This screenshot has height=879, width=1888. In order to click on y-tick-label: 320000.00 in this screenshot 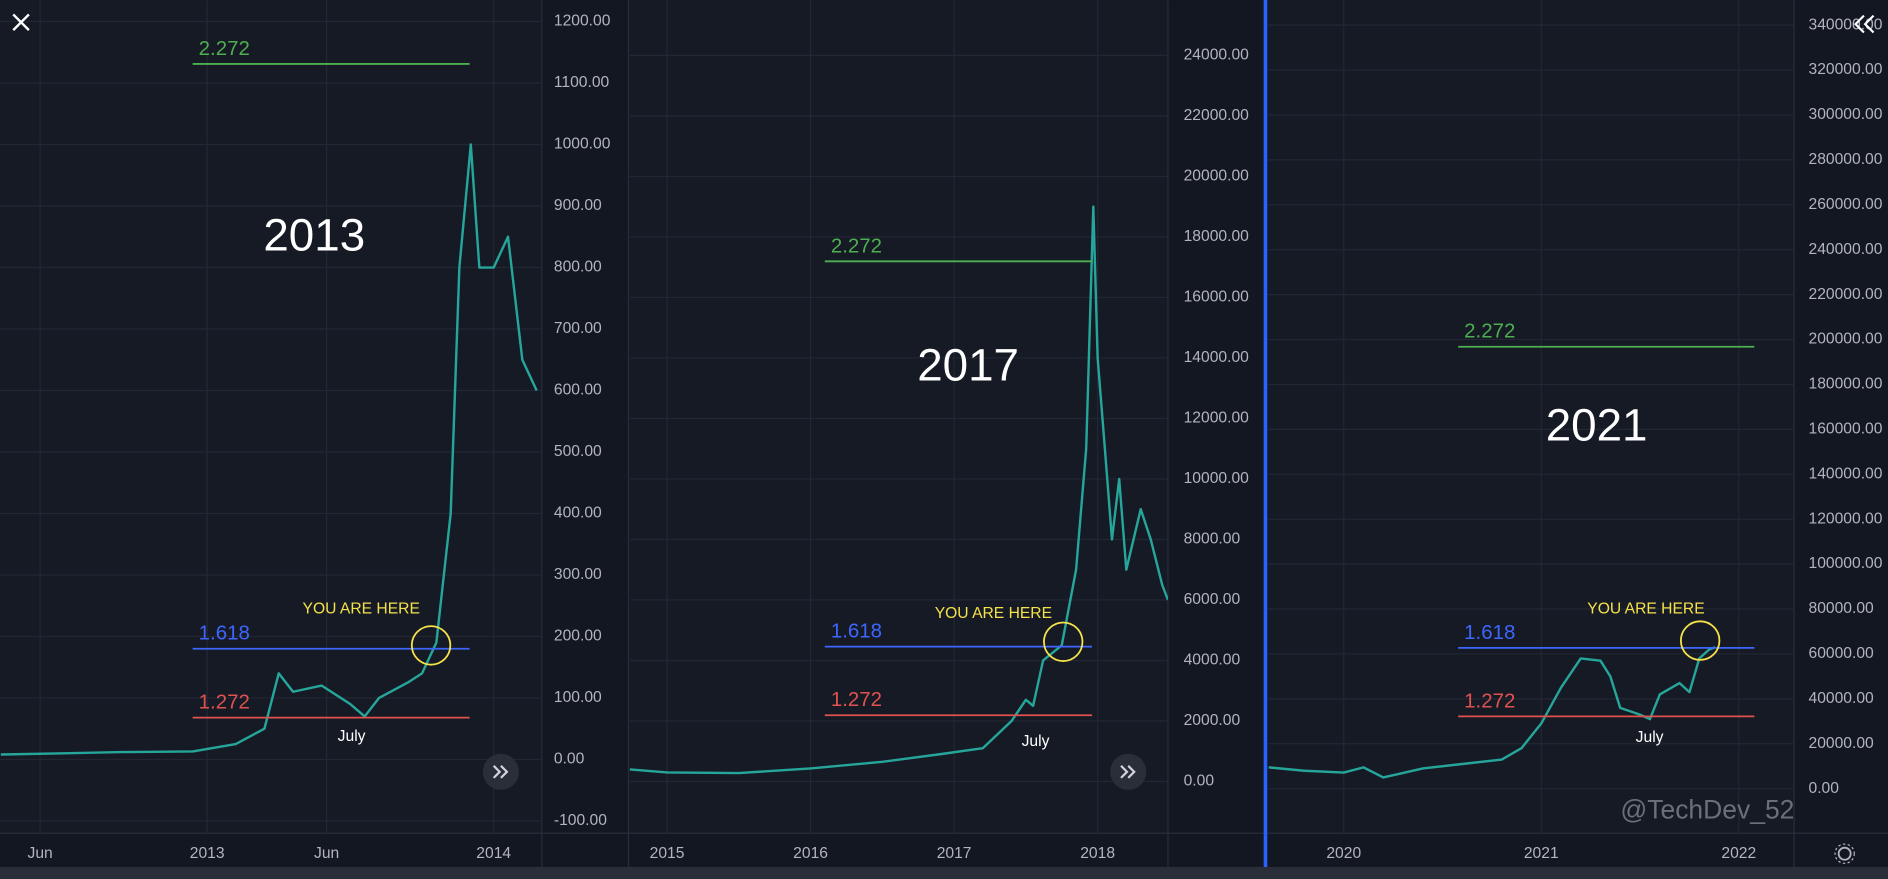, I will do `click(1846, 69)`.